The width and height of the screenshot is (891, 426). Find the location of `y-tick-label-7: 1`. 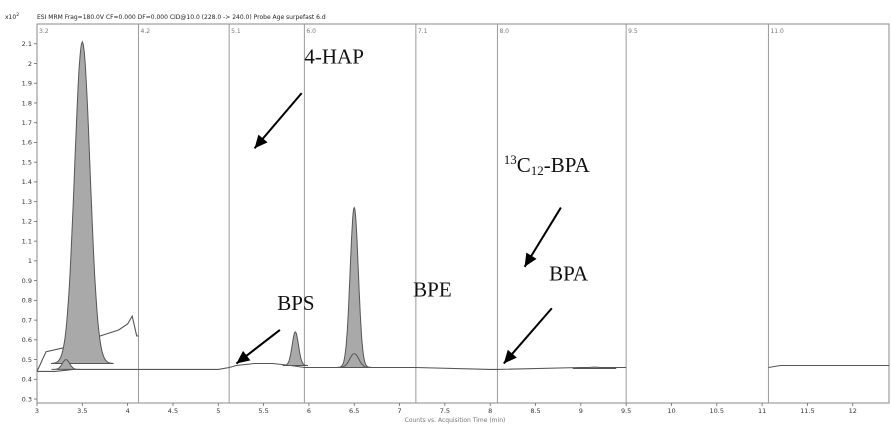

y-tick-label-7: 1 is located at coordinates (30, 261).